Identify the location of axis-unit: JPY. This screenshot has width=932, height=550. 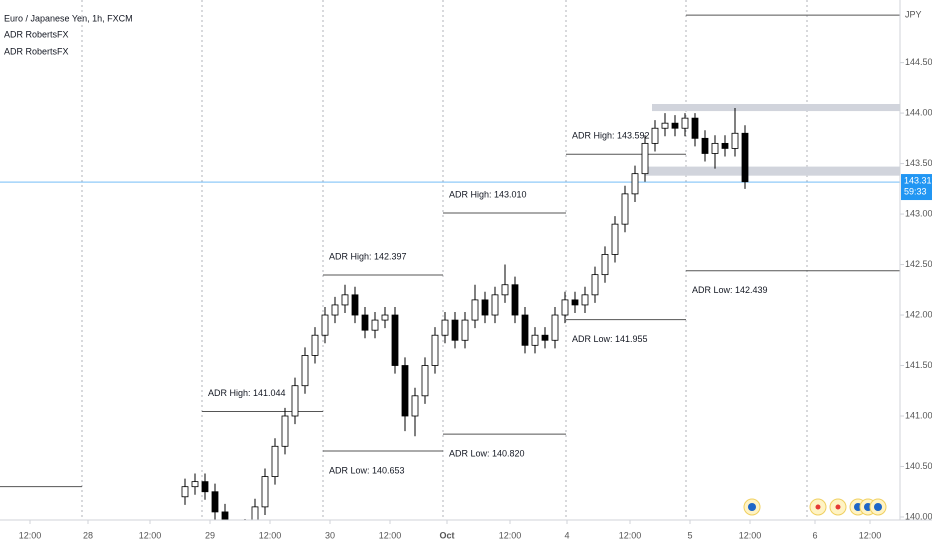
(913, 14).